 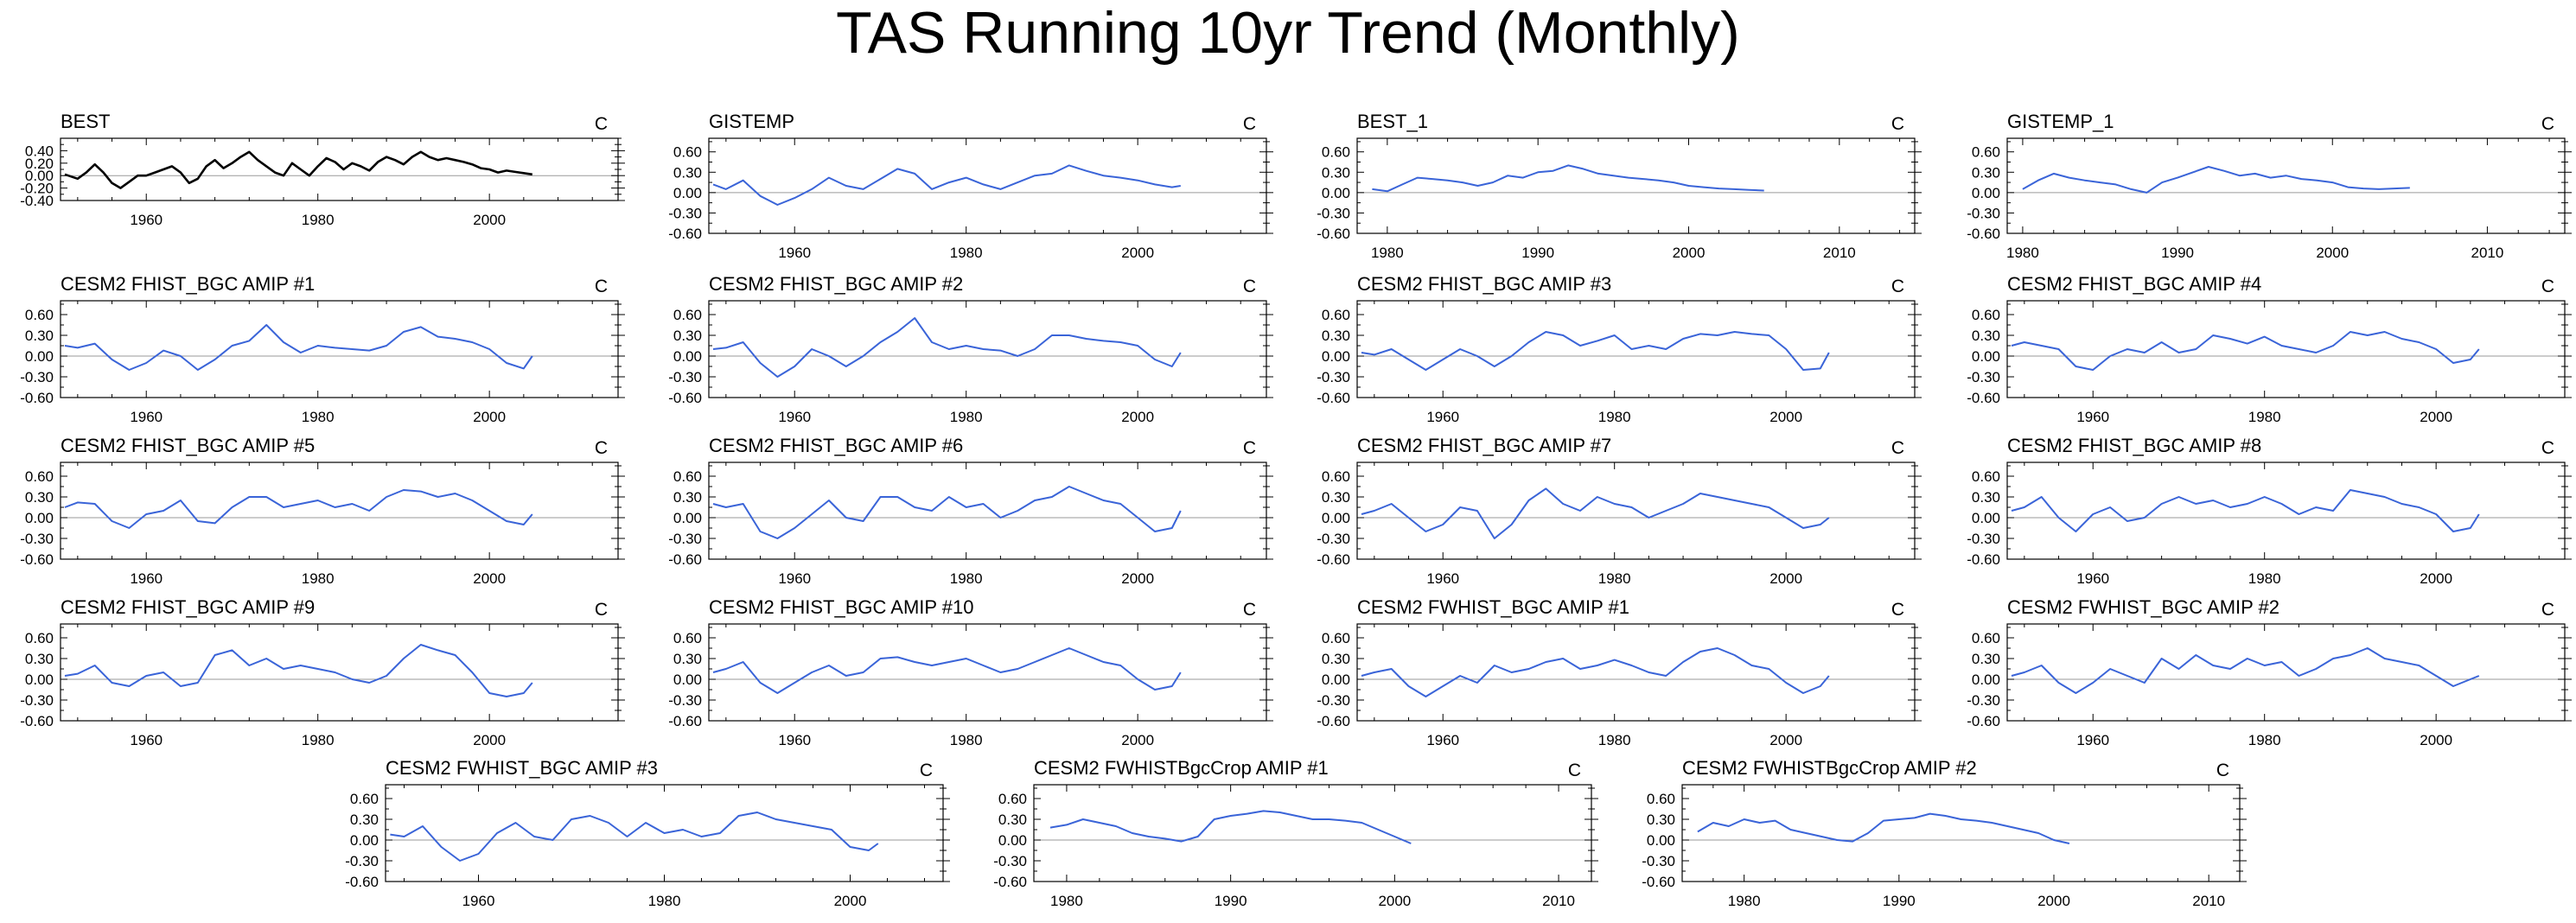 What do you see at coordinates (85, 121) in the screenshot?
I see `panel-title: BEST` at bounding box center [85, 121].